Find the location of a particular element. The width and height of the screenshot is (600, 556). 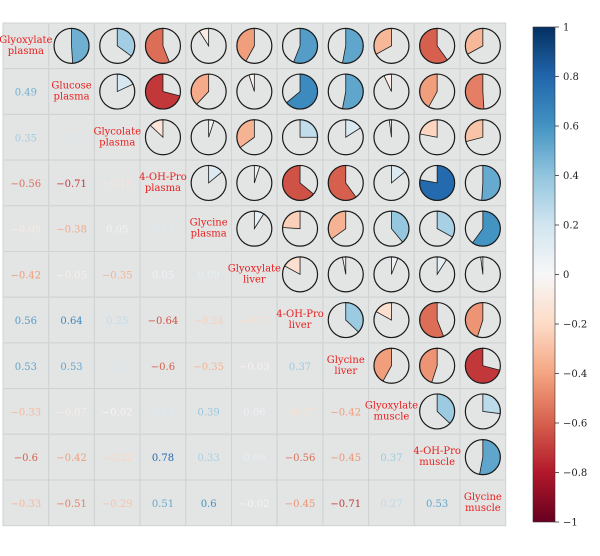

colorbar-tick-label: 1 is located at coordinates (566, 28).